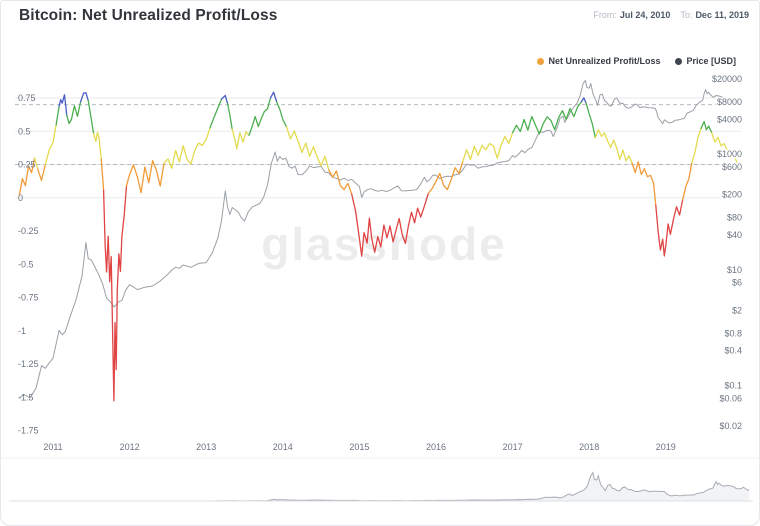 This screenshot has width=760, height=526. What do you see at coordinates (733, 333) in the screenshot?
I see `right-axis-tick: $0.8` at bounding box center [733, 333].